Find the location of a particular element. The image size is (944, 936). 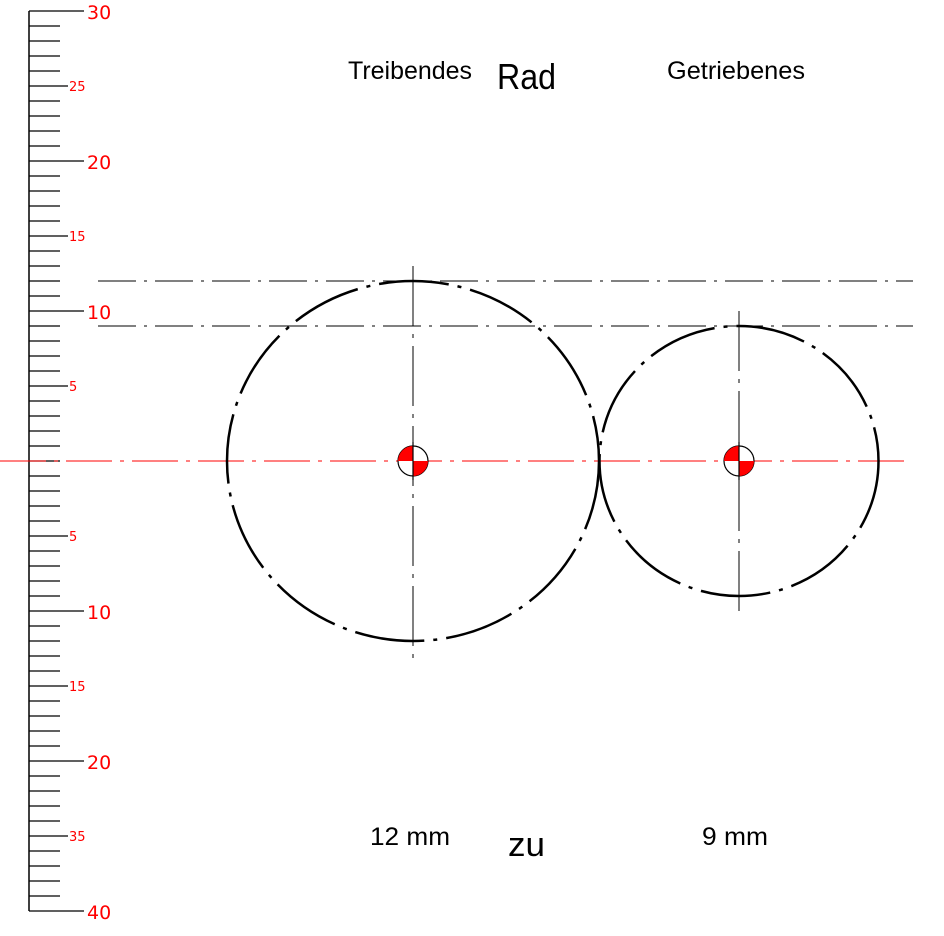

footer-center: zu is located at coordinates (526, 845).